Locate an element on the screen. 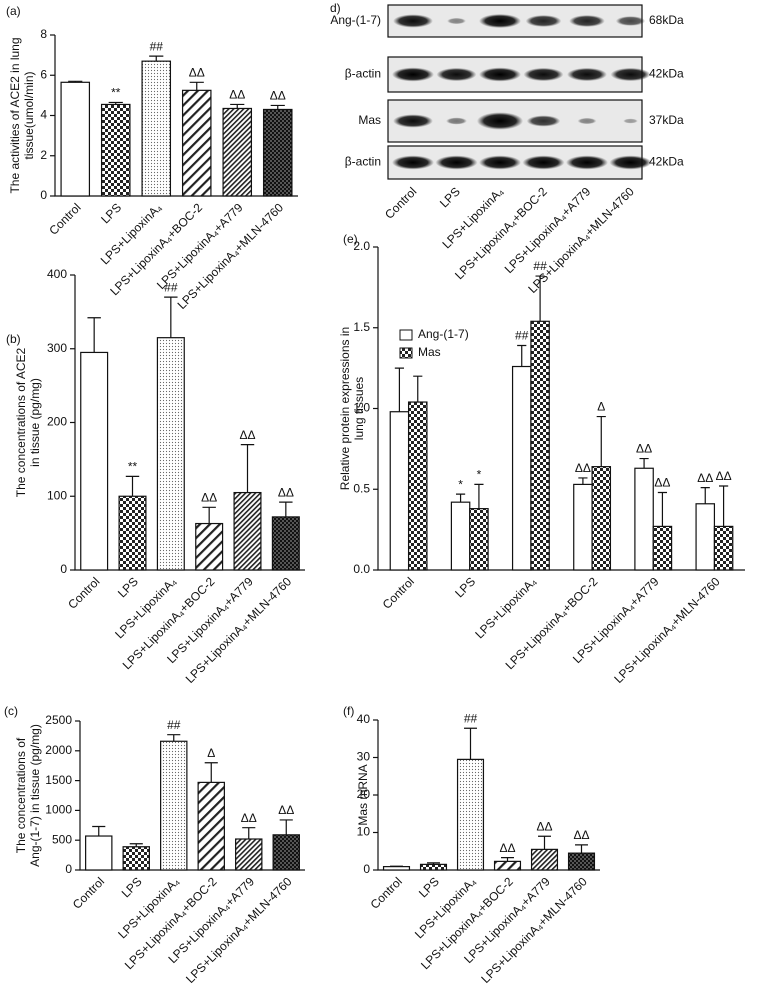  blot-lane-label: LPS+LipoxinA₄+A779 is located at coordinates (548, 230).